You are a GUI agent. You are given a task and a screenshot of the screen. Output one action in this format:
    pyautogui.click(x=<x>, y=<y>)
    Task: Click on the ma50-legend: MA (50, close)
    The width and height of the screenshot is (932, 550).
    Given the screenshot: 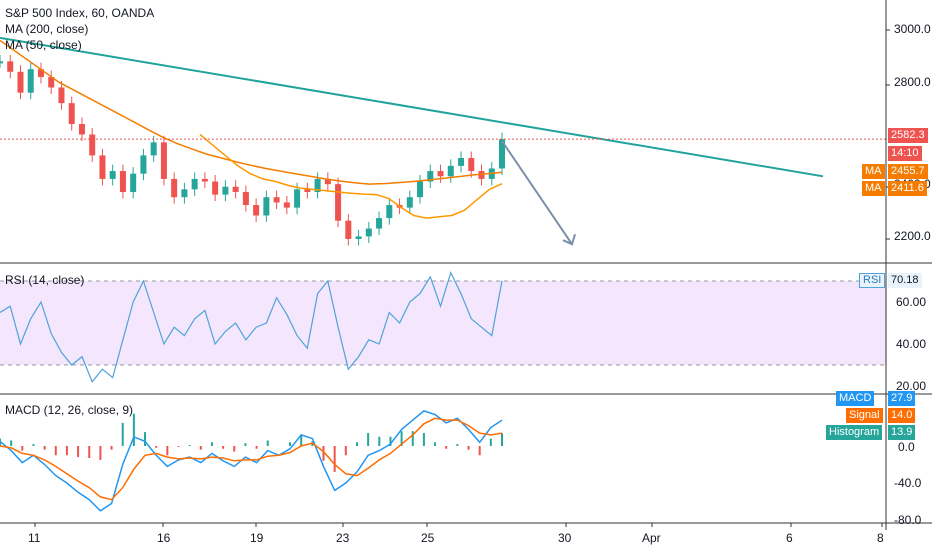 What is the action you would take?
    pyautogui.click(x=43, y=45)
    